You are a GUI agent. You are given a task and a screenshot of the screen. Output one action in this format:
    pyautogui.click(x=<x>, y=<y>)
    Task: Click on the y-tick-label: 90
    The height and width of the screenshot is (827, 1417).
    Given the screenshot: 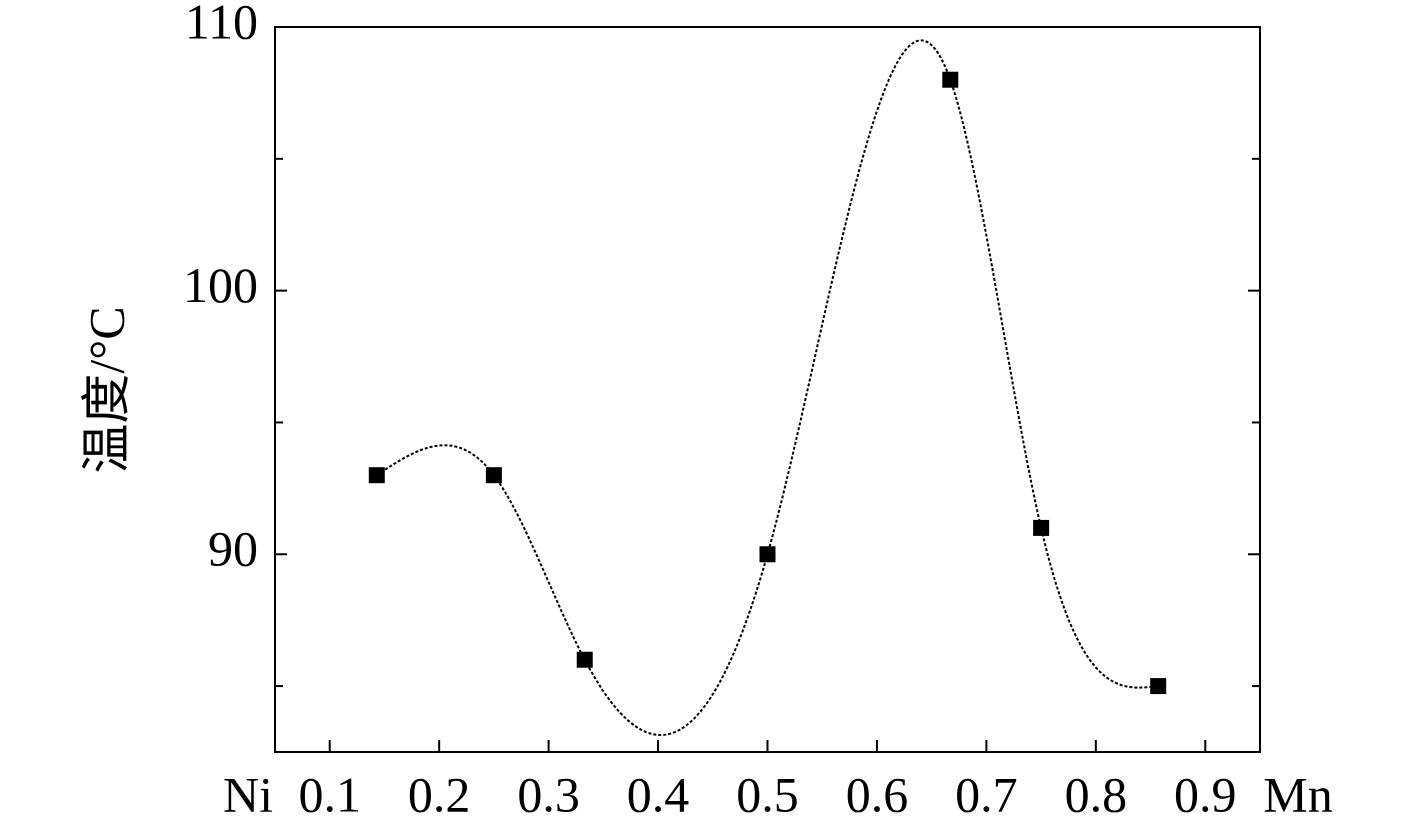 What is the action you would take?
    pyautogui.click(x=233, y=549)
    